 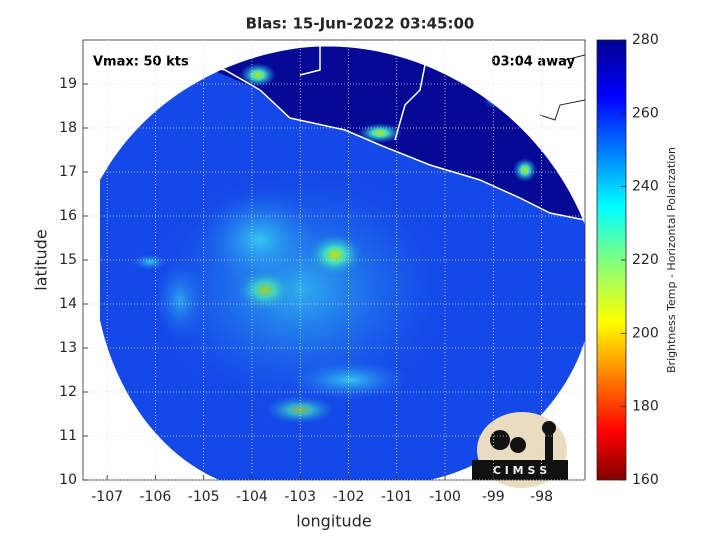 What do you see at coordinates (156, 497) in the screenshot?
I see `x-tick-label: -106` at bounding box center [156, 497].